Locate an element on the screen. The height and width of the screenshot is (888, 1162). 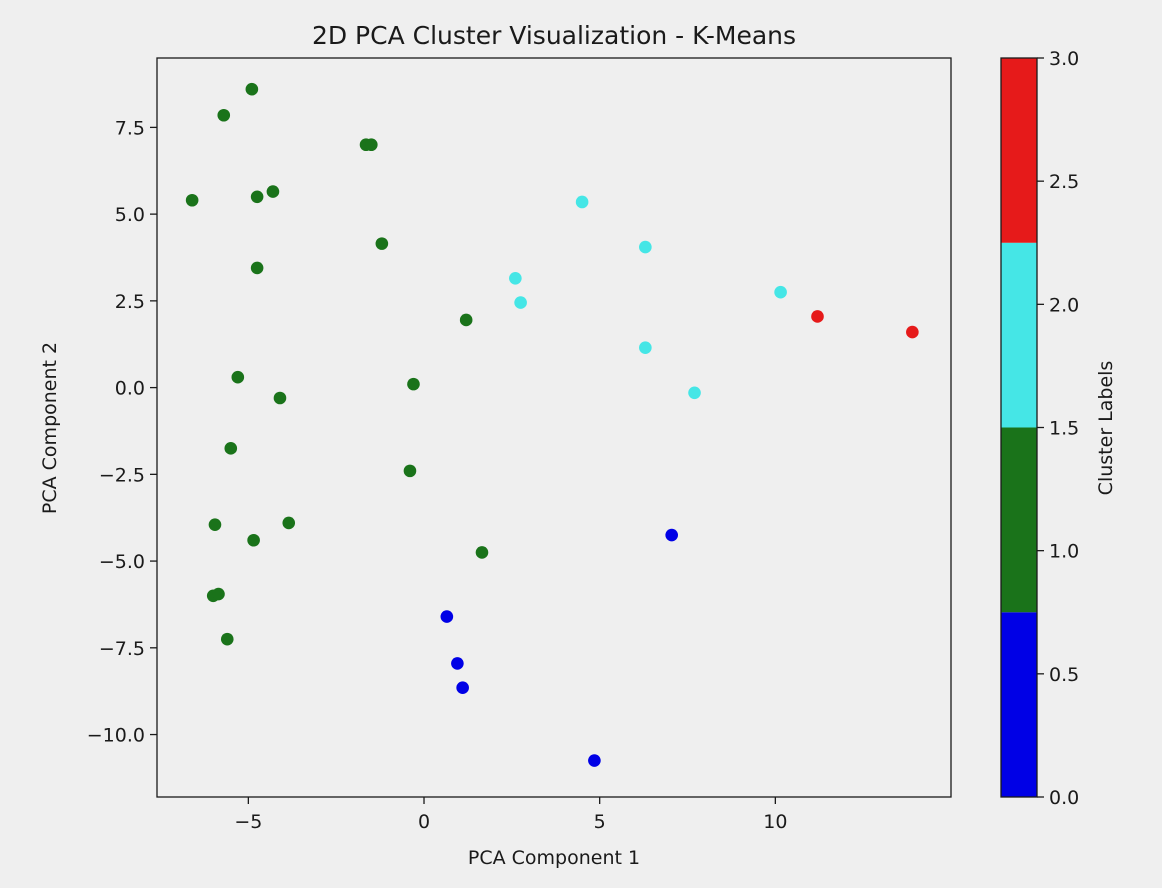
chart-title: 2D PCA Cluster Visualization - K-Means is located at coordinates (554, 35).